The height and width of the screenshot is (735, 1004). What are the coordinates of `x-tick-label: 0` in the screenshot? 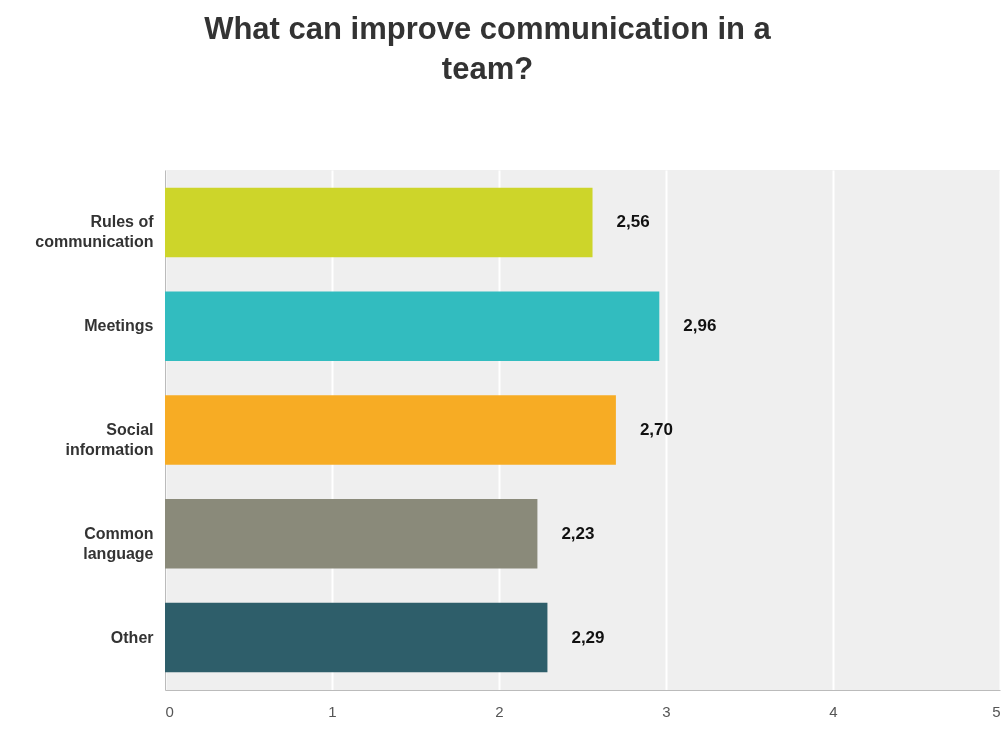 It's located at (169, 711).